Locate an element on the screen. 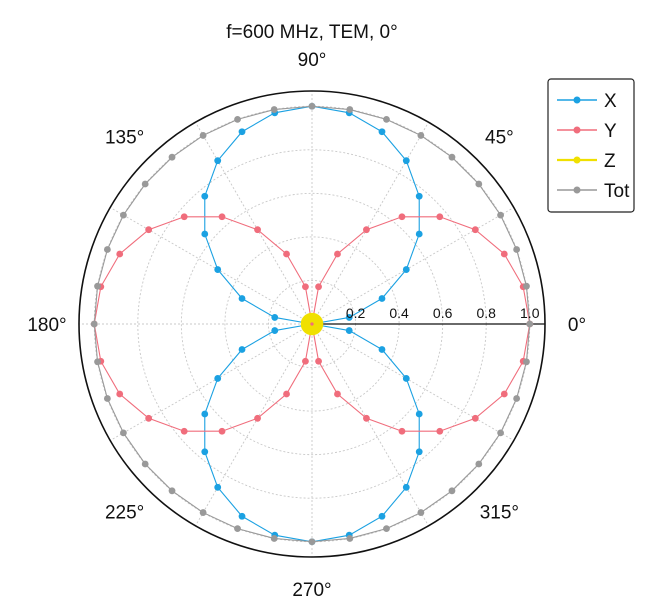  series-z is located at coordinates (312, 324).